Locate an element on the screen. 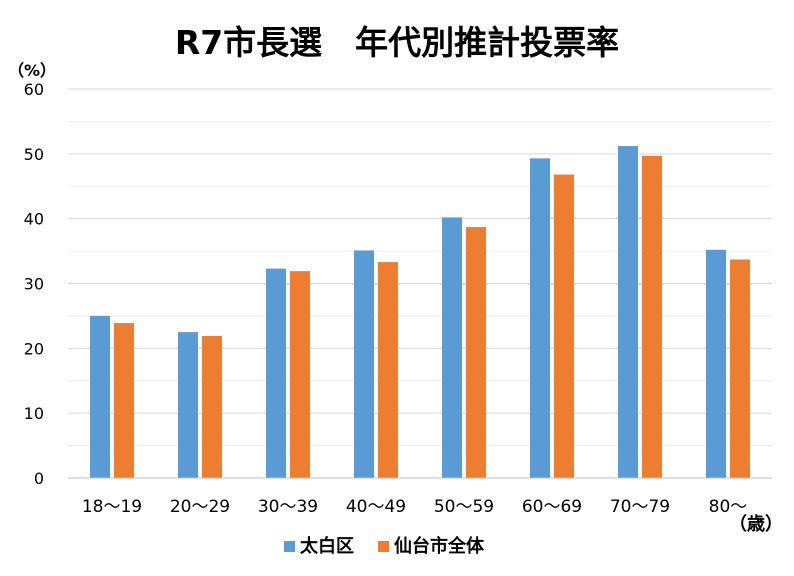  legend: 太白区 仙台市全体 is located at coordinates (384, 546).